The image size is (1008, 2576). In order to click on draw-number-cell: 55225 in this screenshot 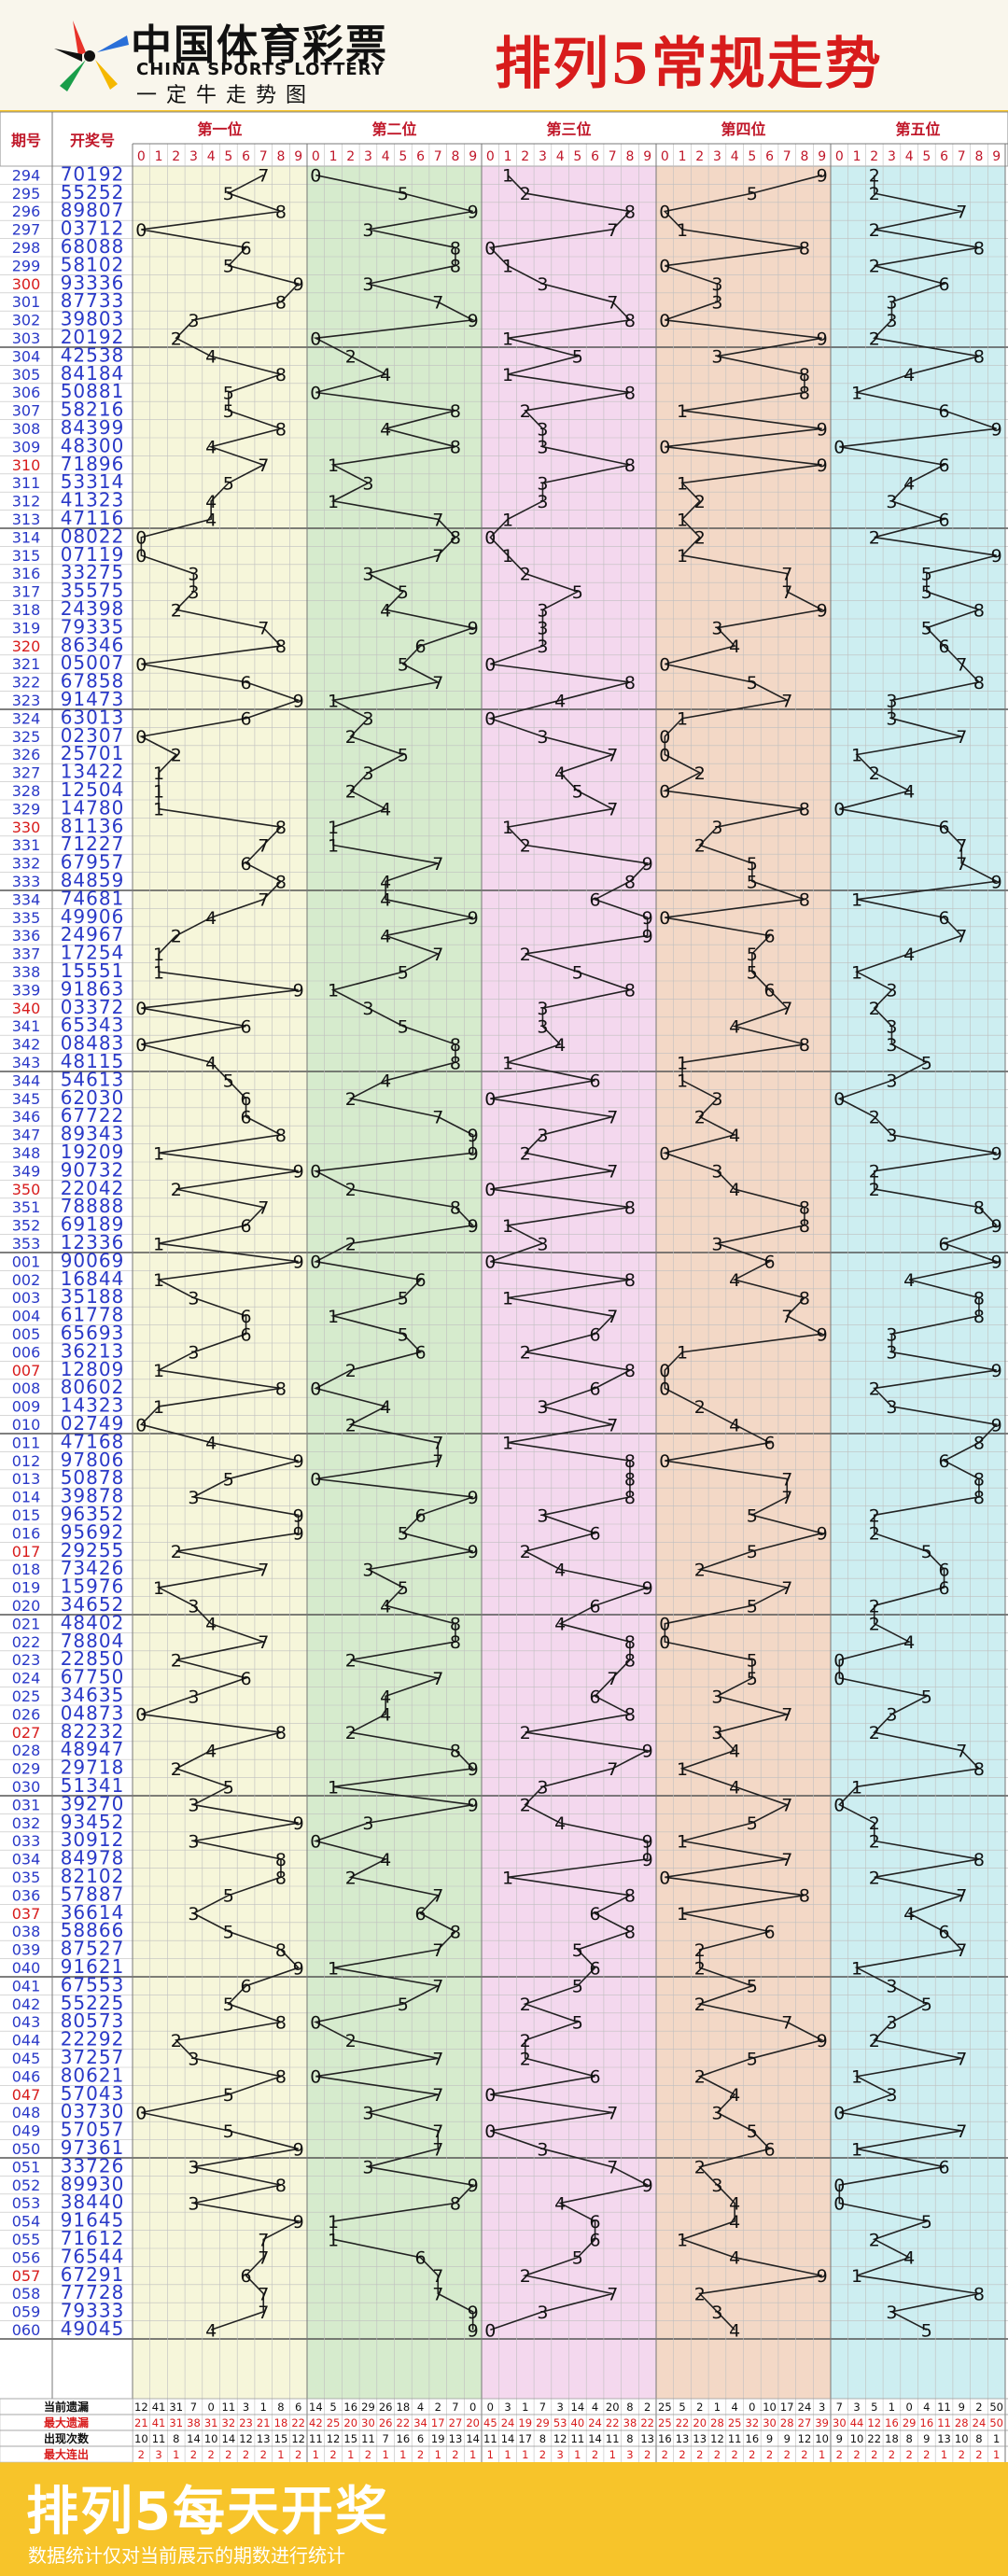, I will do `click(93, 2003)`.